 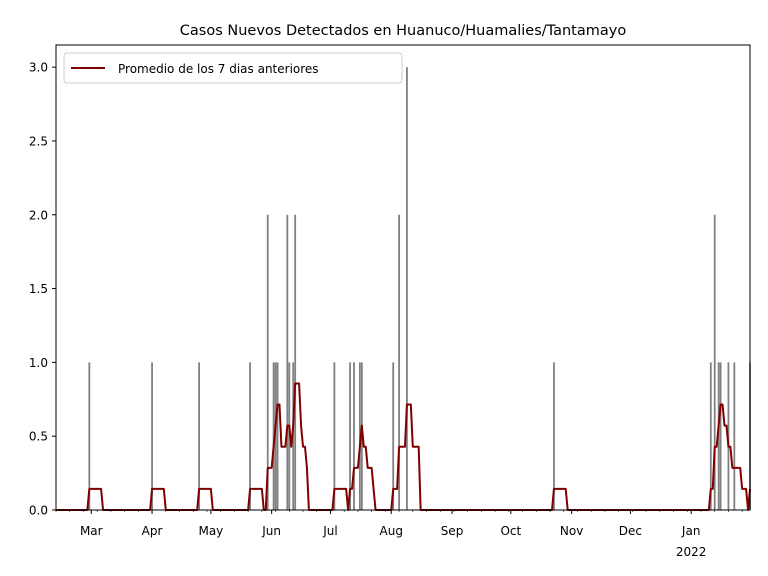 I want to click on y-tick-label: 3.0, so click(x=38, y=68).